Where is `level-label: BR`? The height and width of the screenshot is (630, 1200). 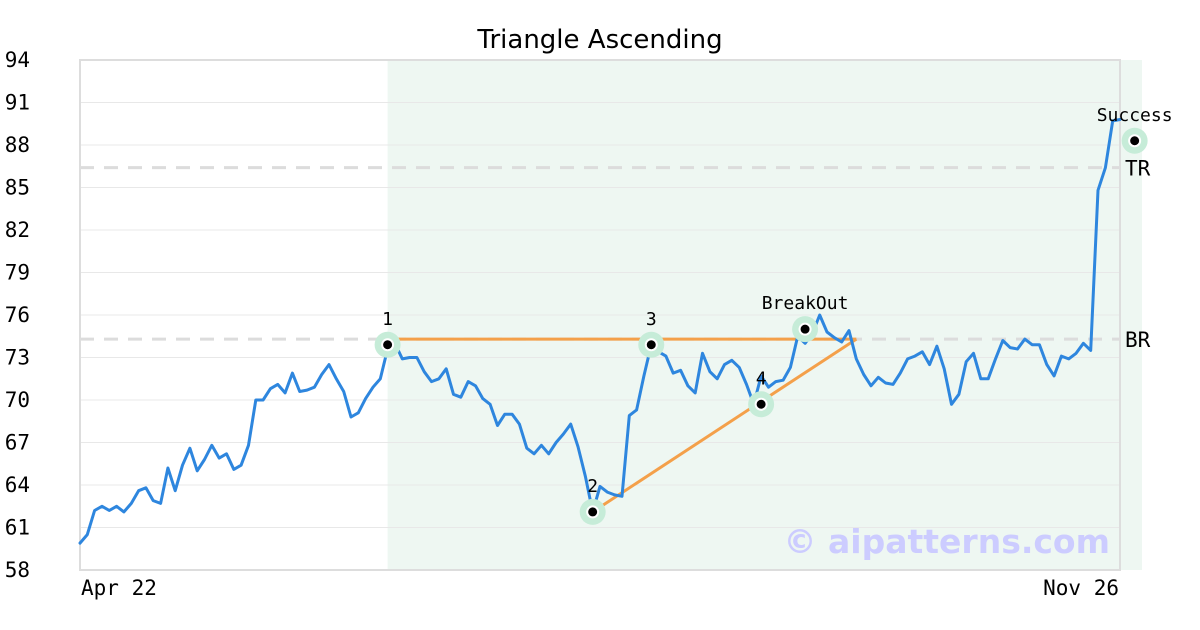
level-label: BR is located at coordinates (1138, 340).